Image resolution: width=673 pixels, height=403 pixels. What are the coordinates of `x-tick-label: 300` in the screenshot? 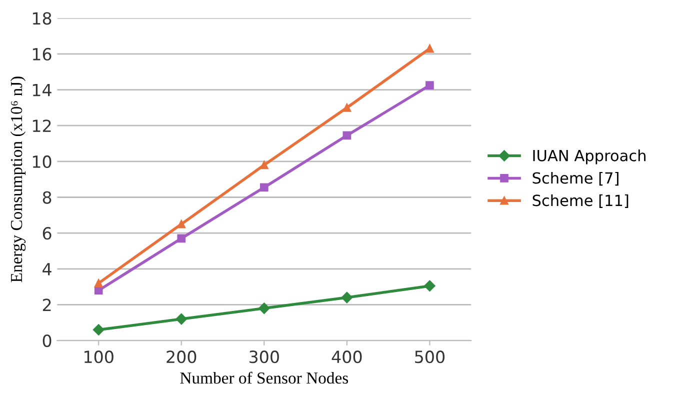 It's located at (264, 357).